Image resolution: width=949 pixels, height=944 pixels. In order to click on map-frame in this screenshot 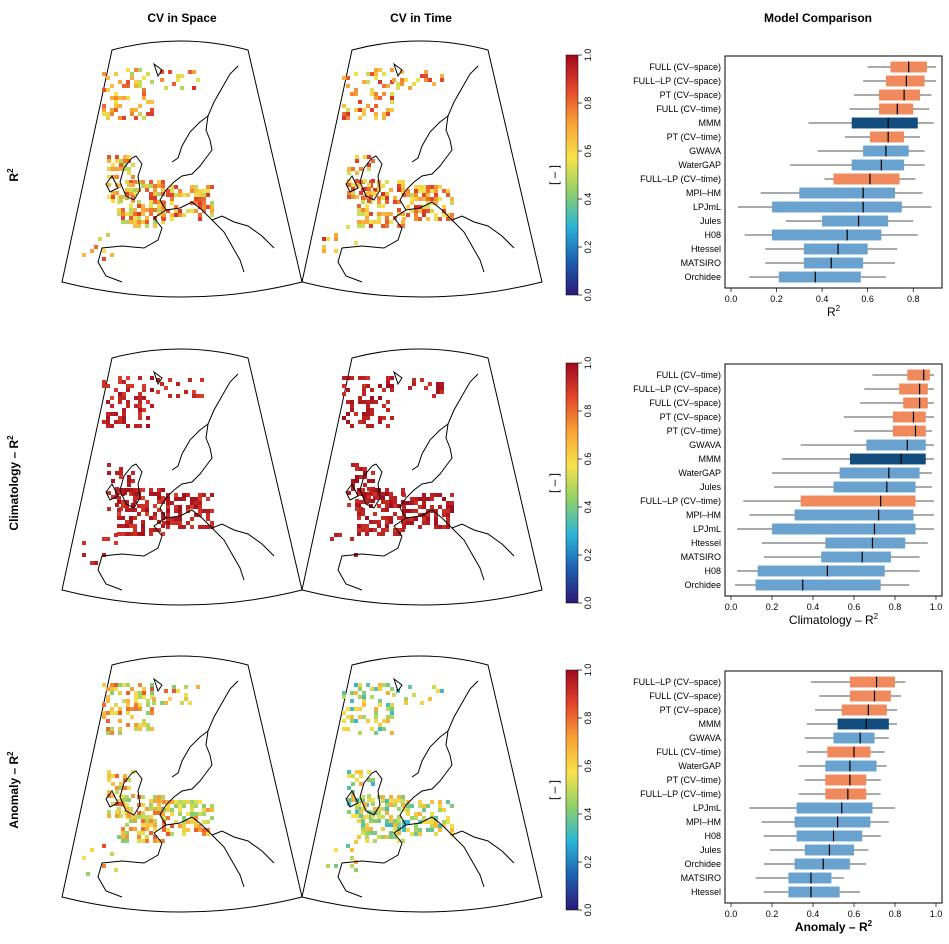, I will do `click(182, 477)`.